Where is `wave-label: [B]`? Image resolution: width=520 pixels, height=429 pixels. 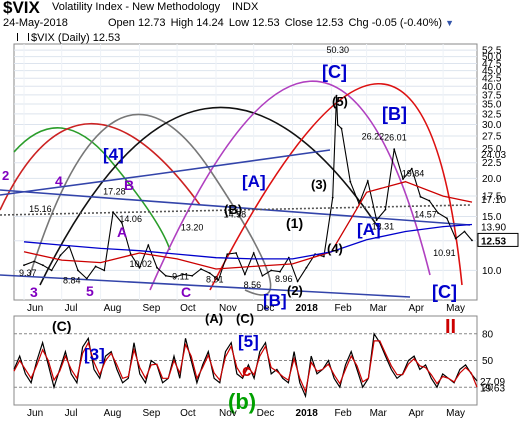 wave-label: [B] is located at coordinates (394, 114).